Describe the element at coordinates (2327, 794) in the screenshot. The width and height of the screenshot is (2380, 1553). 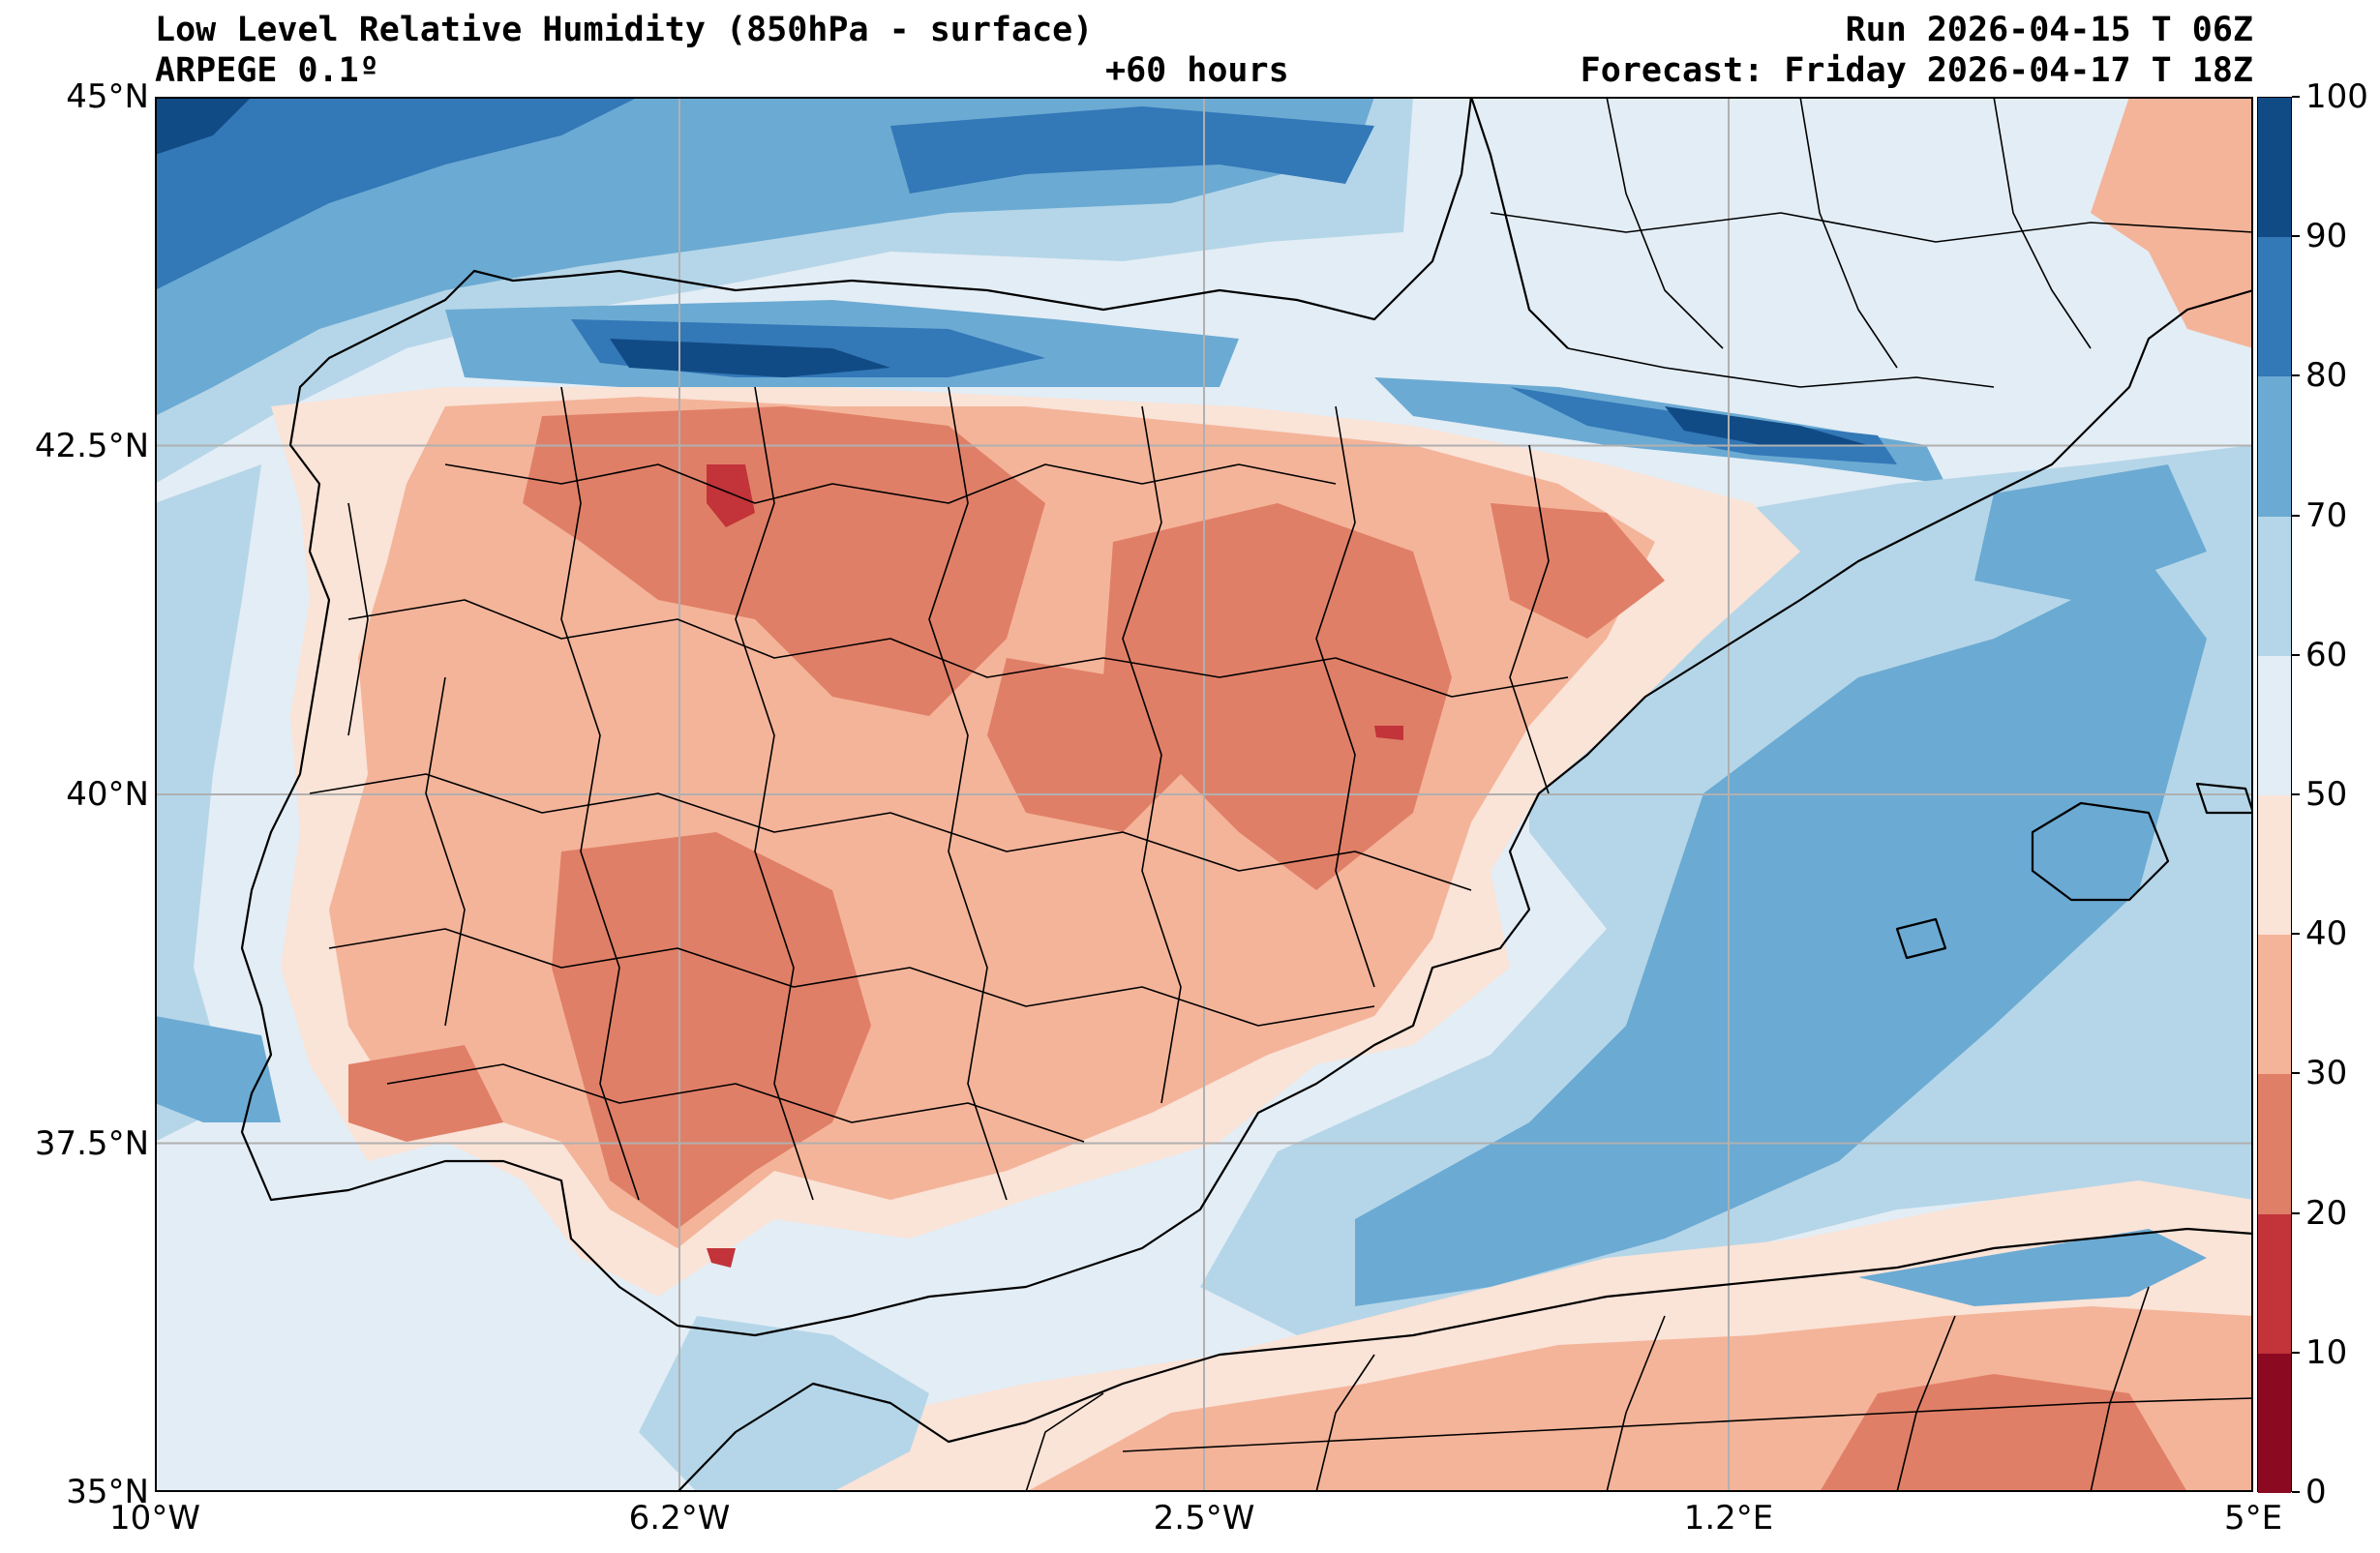
I see `colorbar-tick-label: 50` at that location.